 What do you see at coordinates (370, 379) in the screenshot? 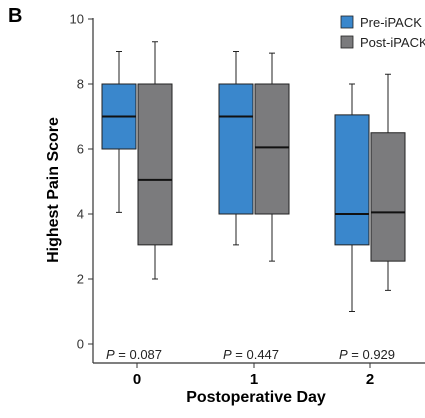
I see `x-tick-label: 2` at bounding box center [370, 379].